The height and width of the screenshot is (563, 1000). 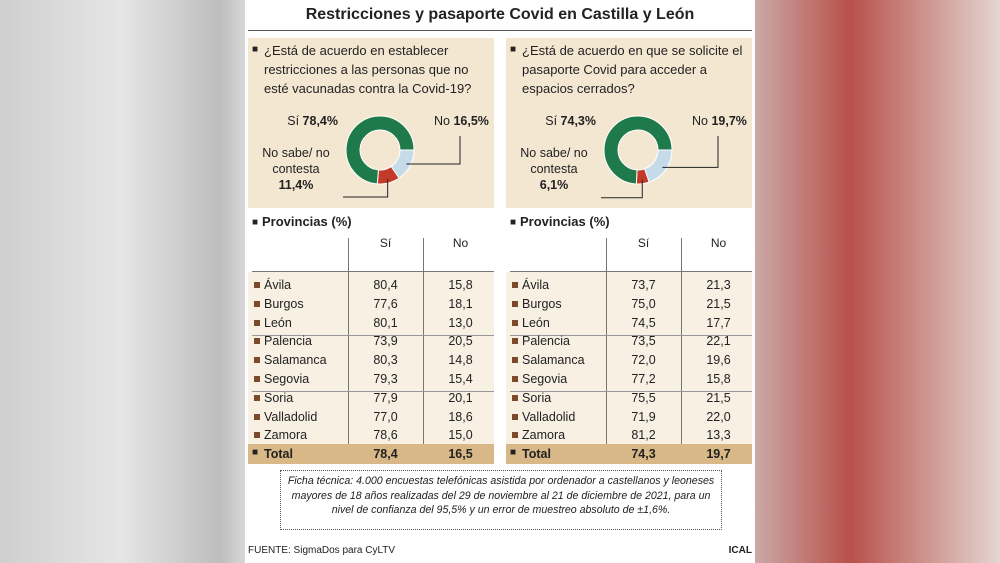 I want to click on total-cell: 74,3, so click(x=643, y=454).